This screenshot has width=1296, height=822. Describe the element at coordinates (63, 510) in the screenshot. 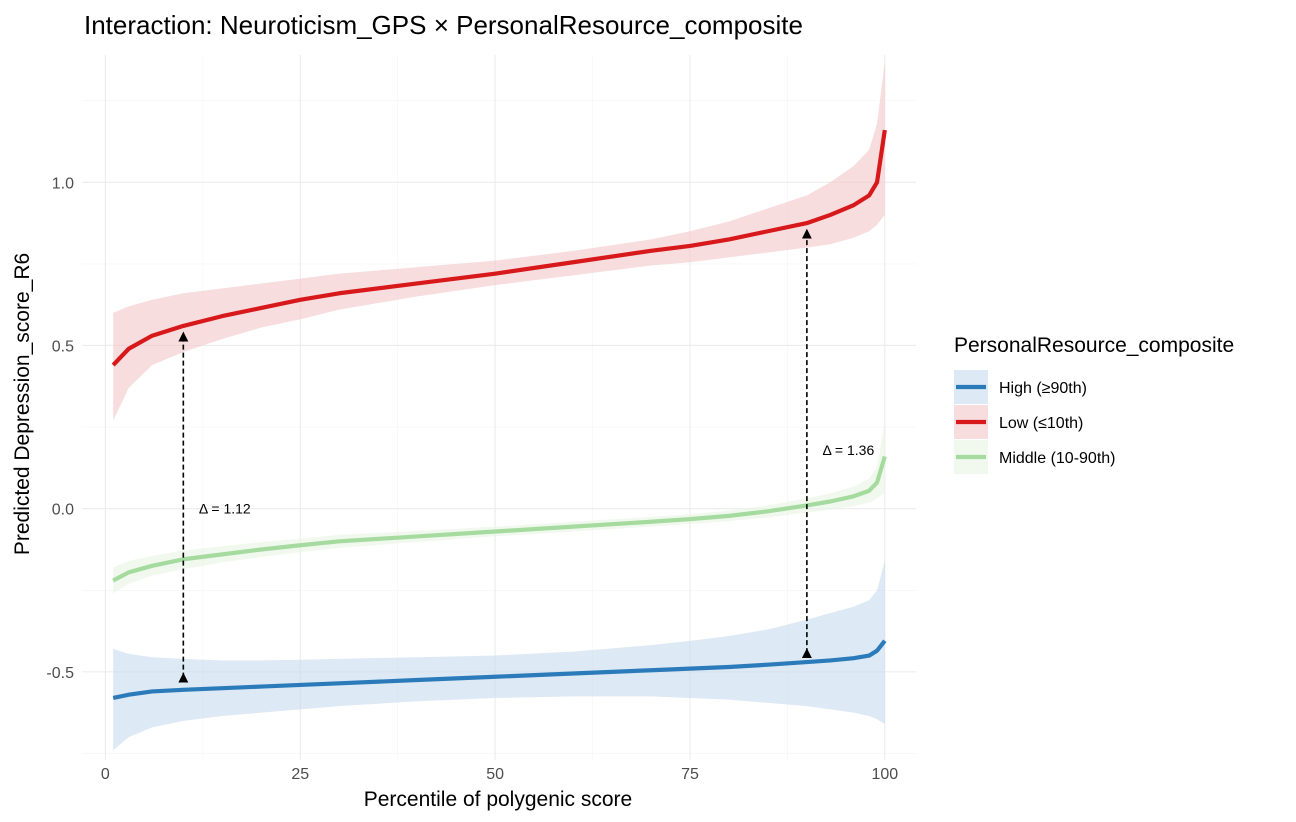

I see `y-tick-label: 0.0` at that location.